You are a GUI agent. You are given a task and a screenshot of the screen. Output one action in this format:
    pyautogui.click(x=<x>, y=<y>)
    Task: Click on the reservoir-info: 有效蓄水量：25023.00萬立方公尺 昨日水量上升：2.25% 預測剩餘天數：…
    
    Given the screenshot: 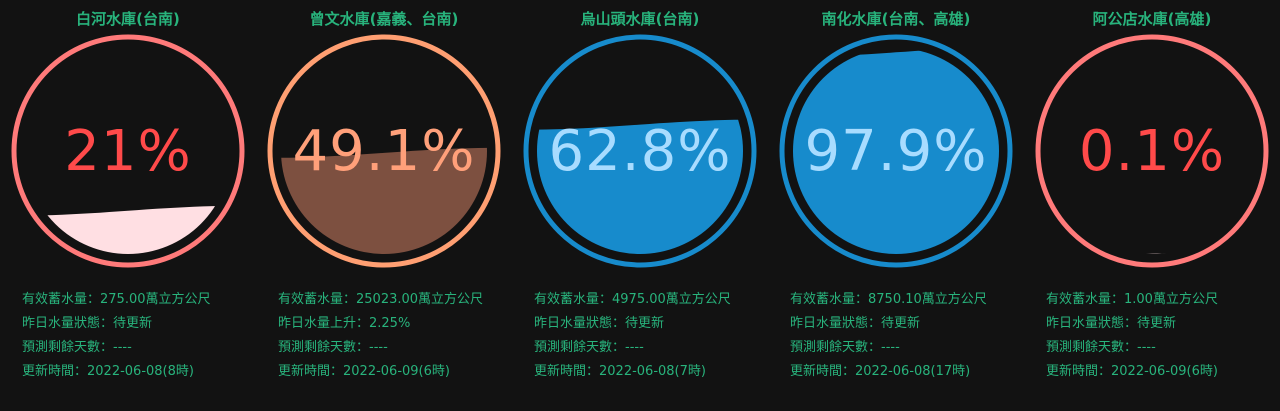 What is the action you would take?
    pyautogui.click(x=392, y=336)
    